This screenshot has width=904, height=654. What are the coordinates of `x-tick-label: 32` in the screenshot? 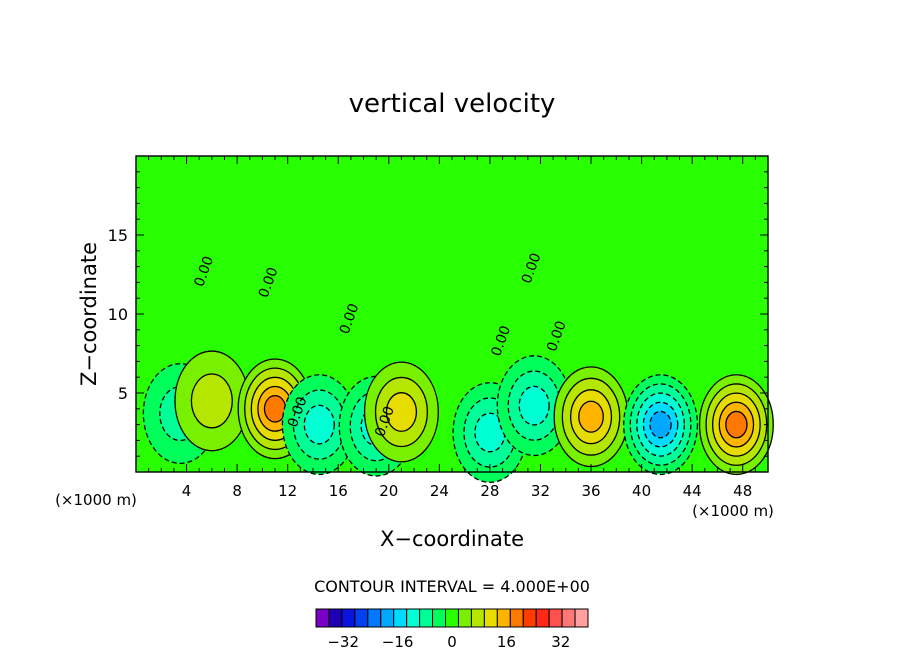 It's located at (540, 491).